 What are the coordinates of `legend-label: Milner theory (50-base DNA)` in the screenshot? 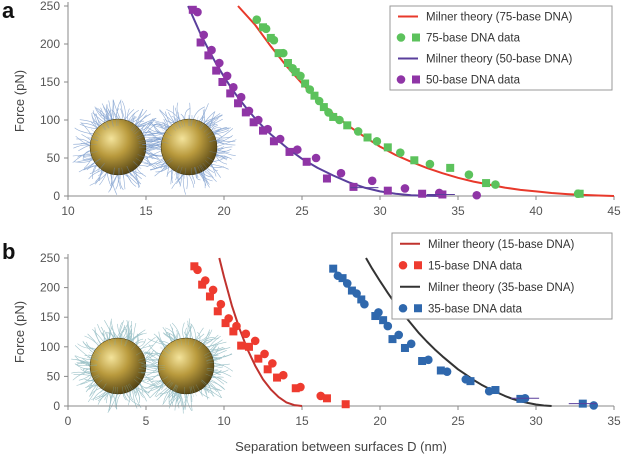 It's located at (499, 60).